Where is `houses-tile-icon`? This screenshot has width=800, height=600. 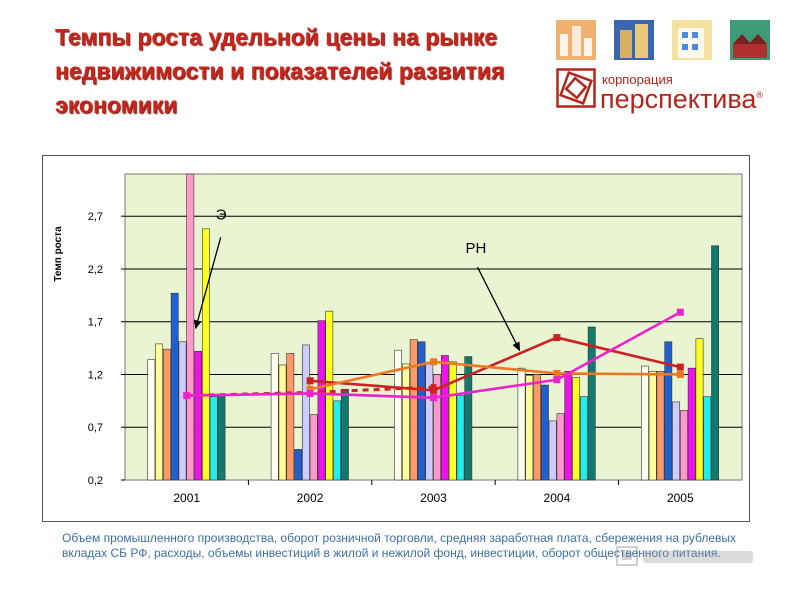
houses-tile-icon is located at coordinates (750, 40).